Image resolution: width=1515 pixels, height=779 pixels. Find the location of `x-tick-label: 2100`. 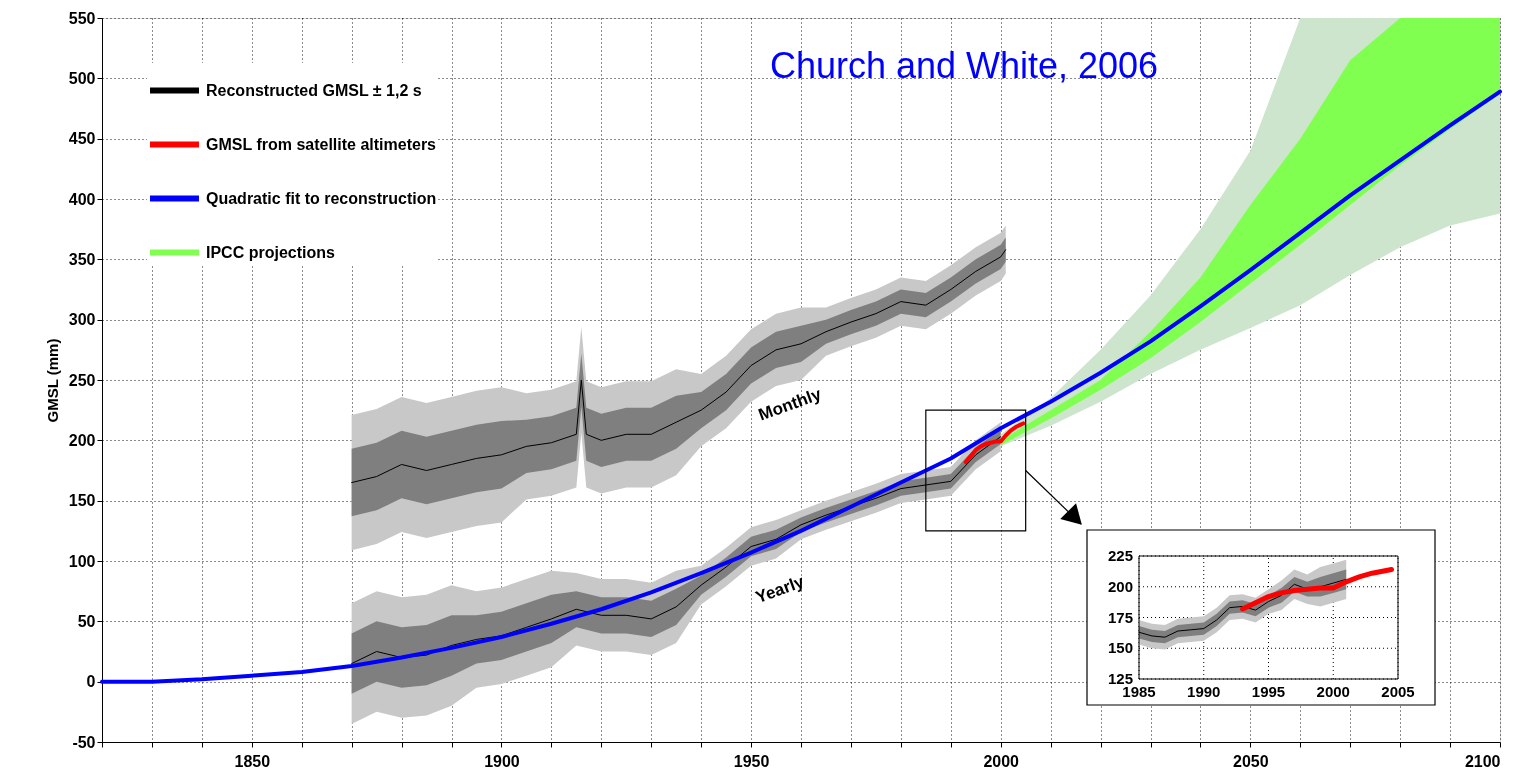

x-tick-label: 2100 is located at coordinates (1482, 761).